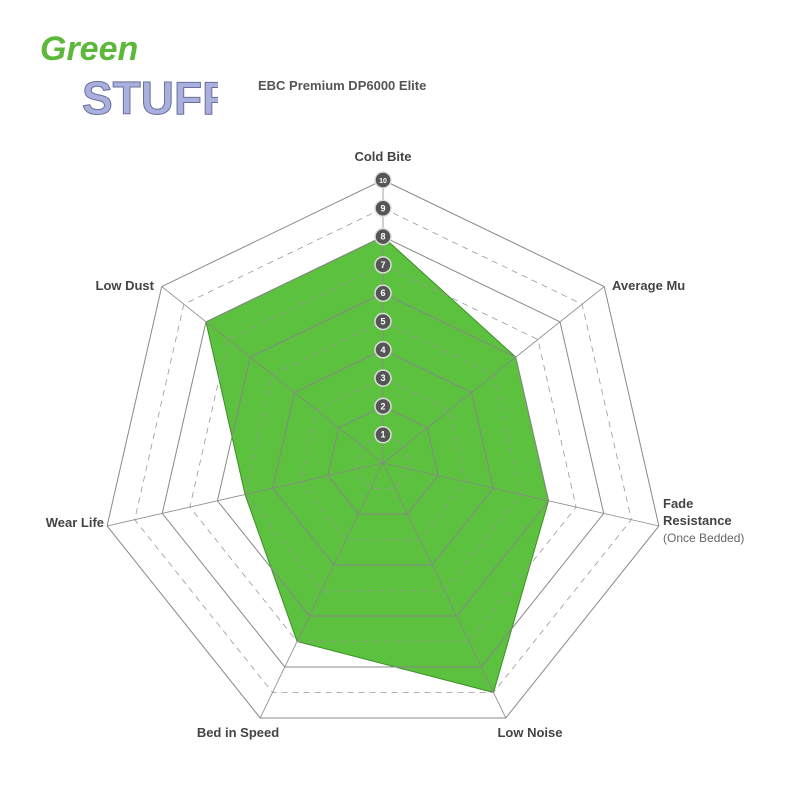  I want to click on axis-label: Bed in Speed, so click(238, 732).